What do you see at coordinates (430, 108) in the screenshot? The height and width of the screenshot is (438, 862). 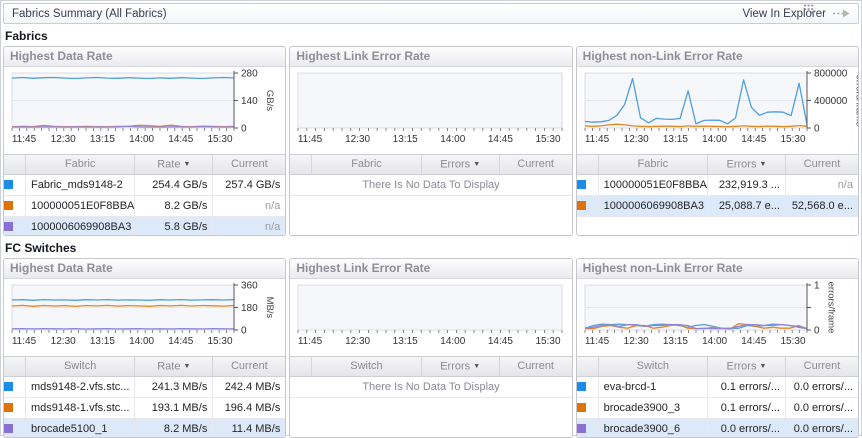 I see `fabrics-highest-link-error-rate-plot: 11:45 12:30 13:15 14:00 14:45 15:30` at bounding box center [430, 108].